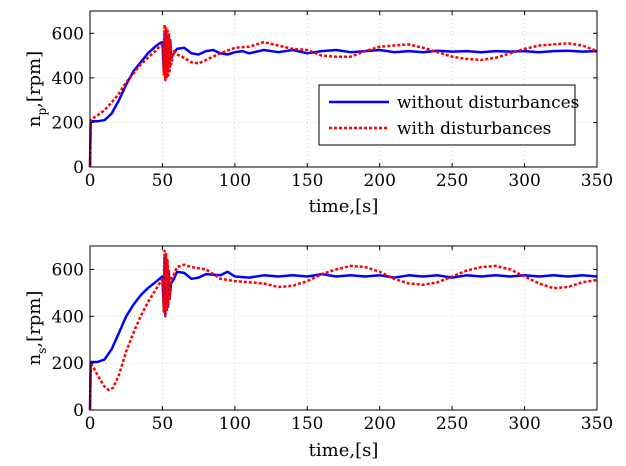  What do you see at coordinates (488, 103) in the screenshot?
I see `legend-label: without disturbances` at bounding box center [488, 103].